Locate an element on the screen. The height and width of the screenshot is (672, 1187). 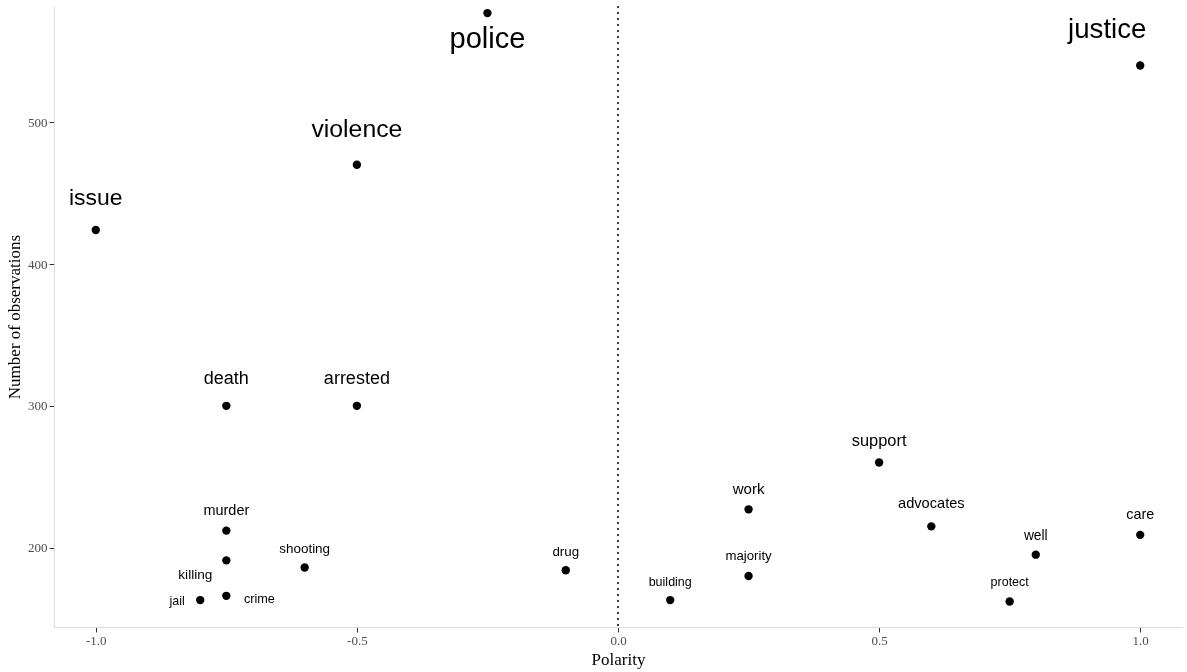
x-tick-label: 1.0 is located at coordinates (1140, 640).